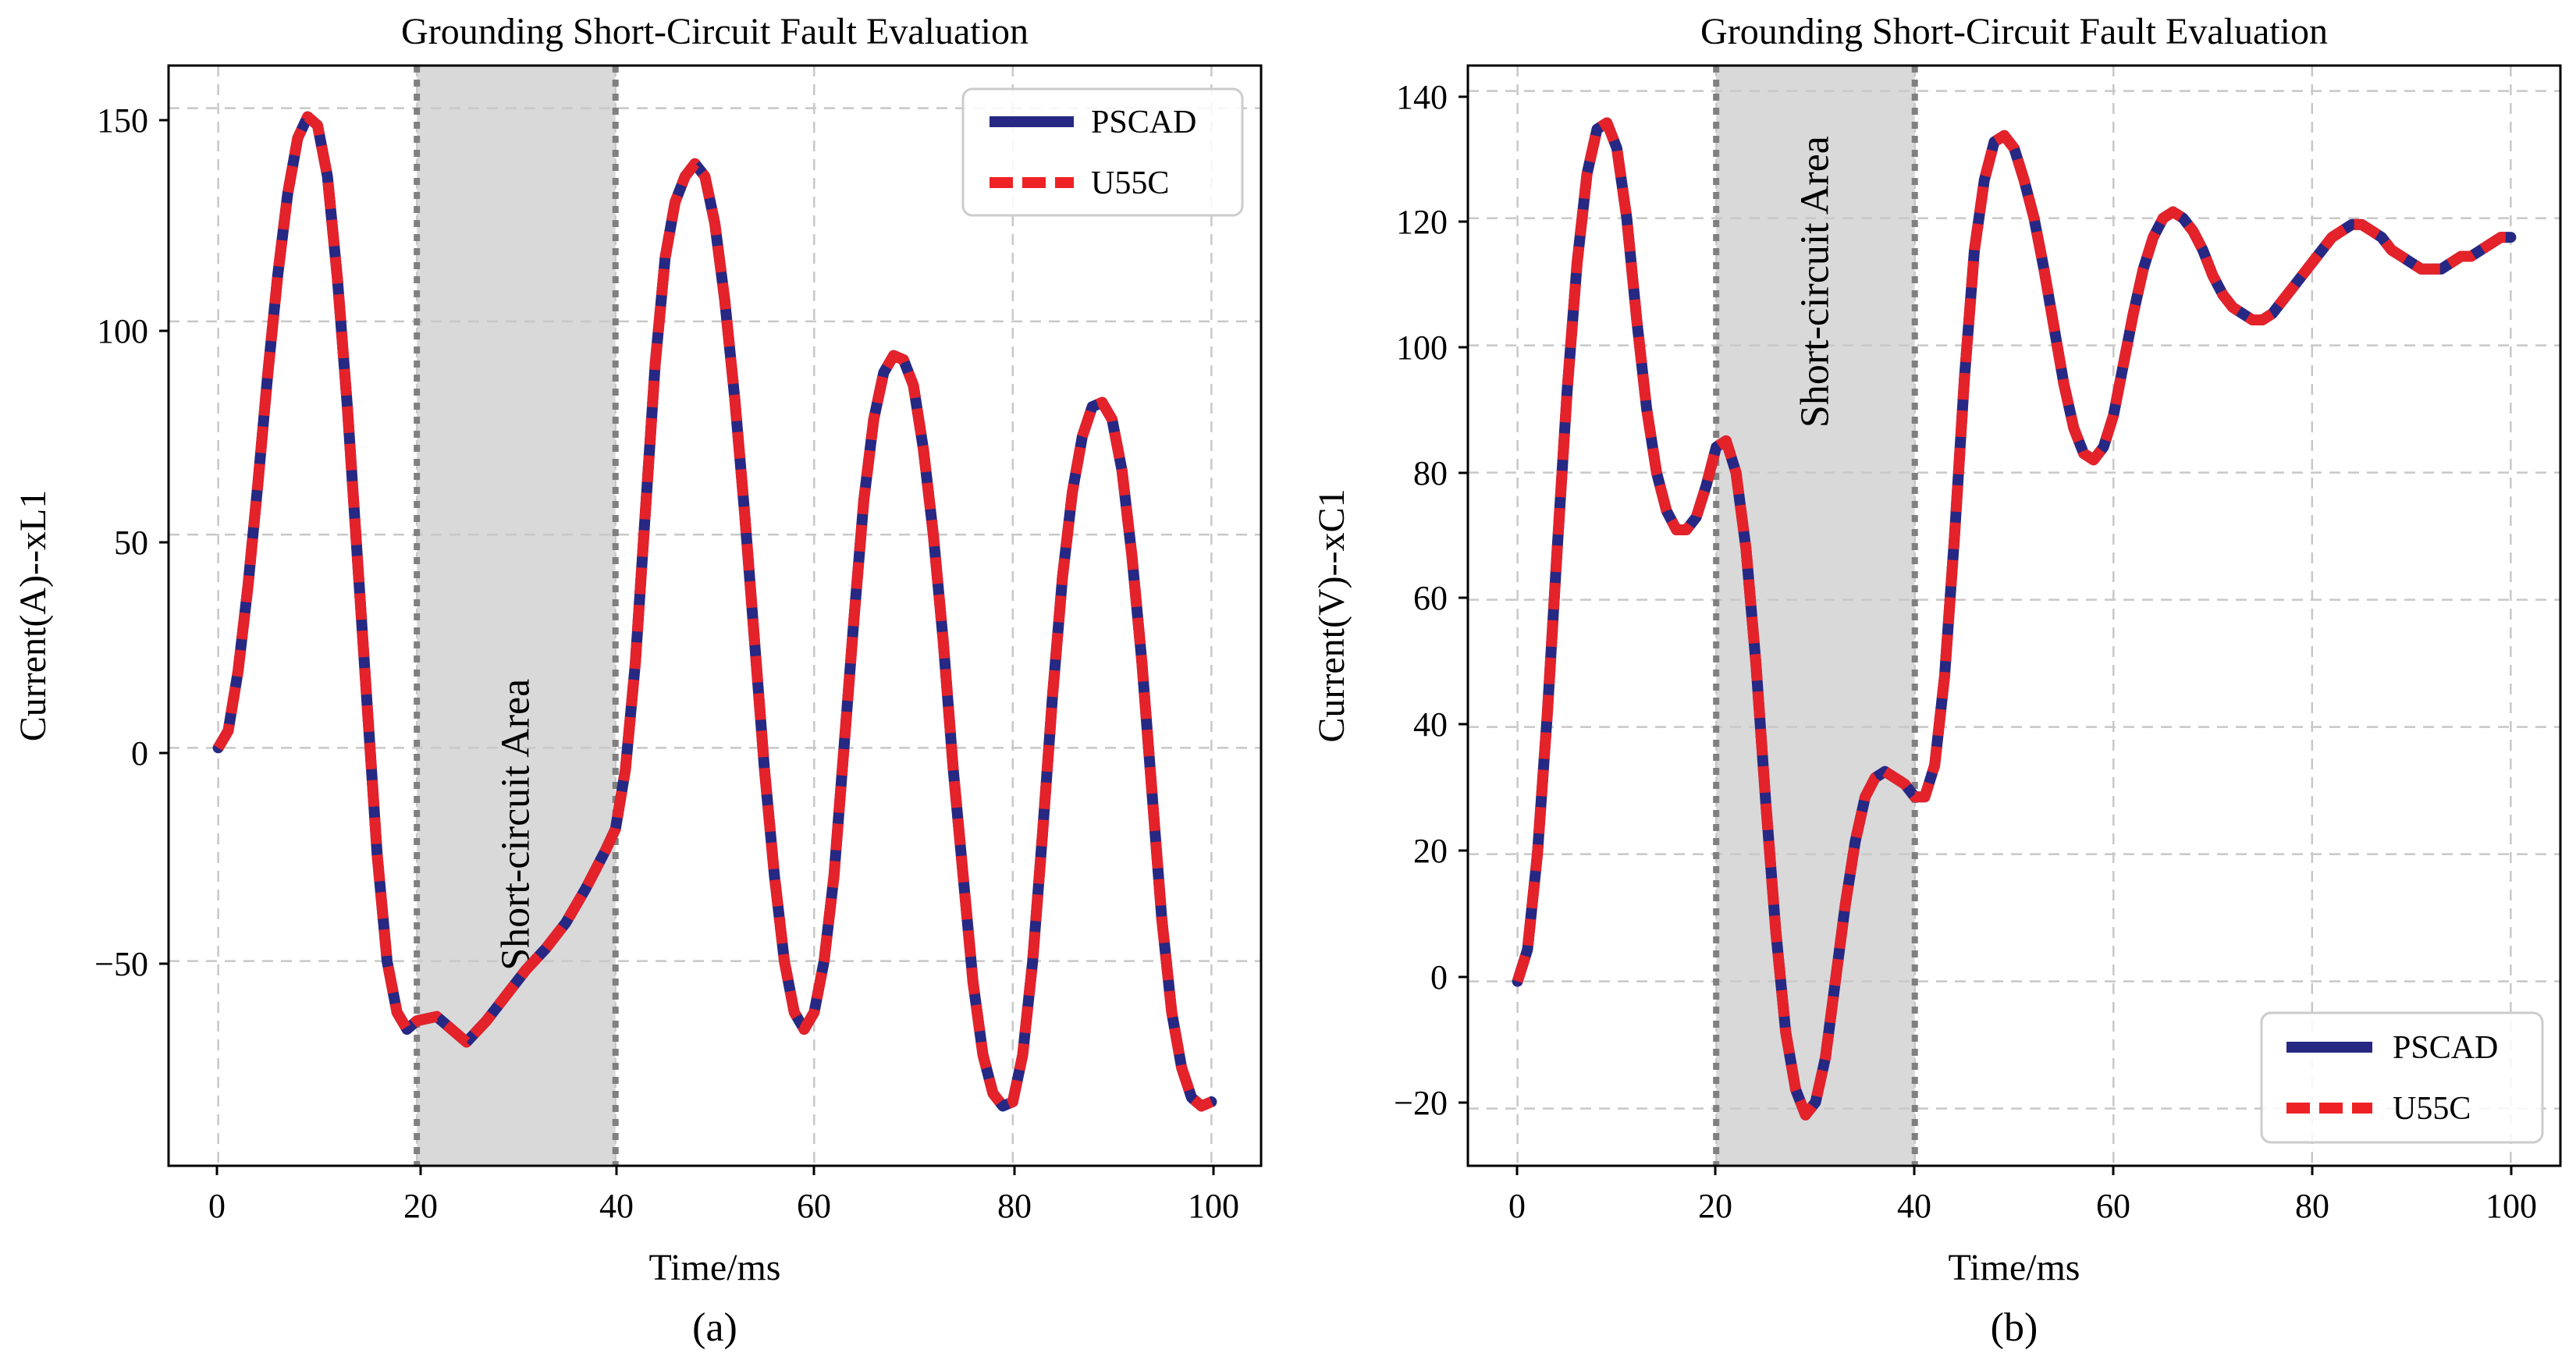  Describe the element at coordinates (2014, 1327) in the screenshot. I see `caption-b: (b)` at that location.